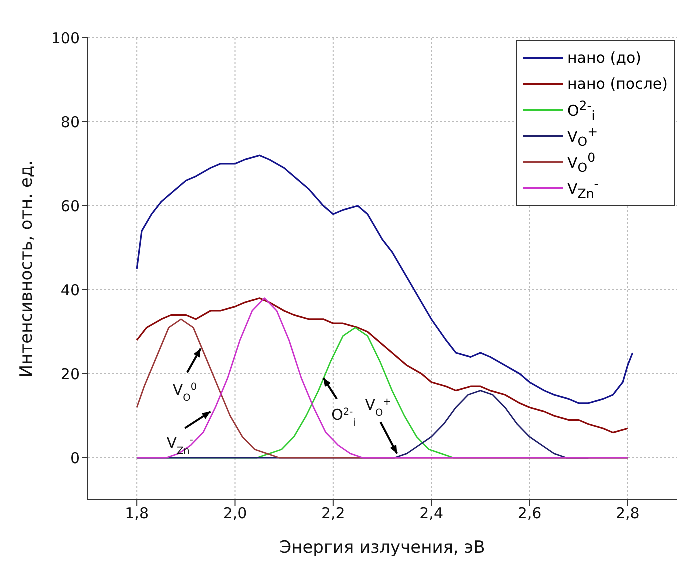 This screenshot has height=568, width=695. I want to click on y-tick-label: 80, so click(70, 122).